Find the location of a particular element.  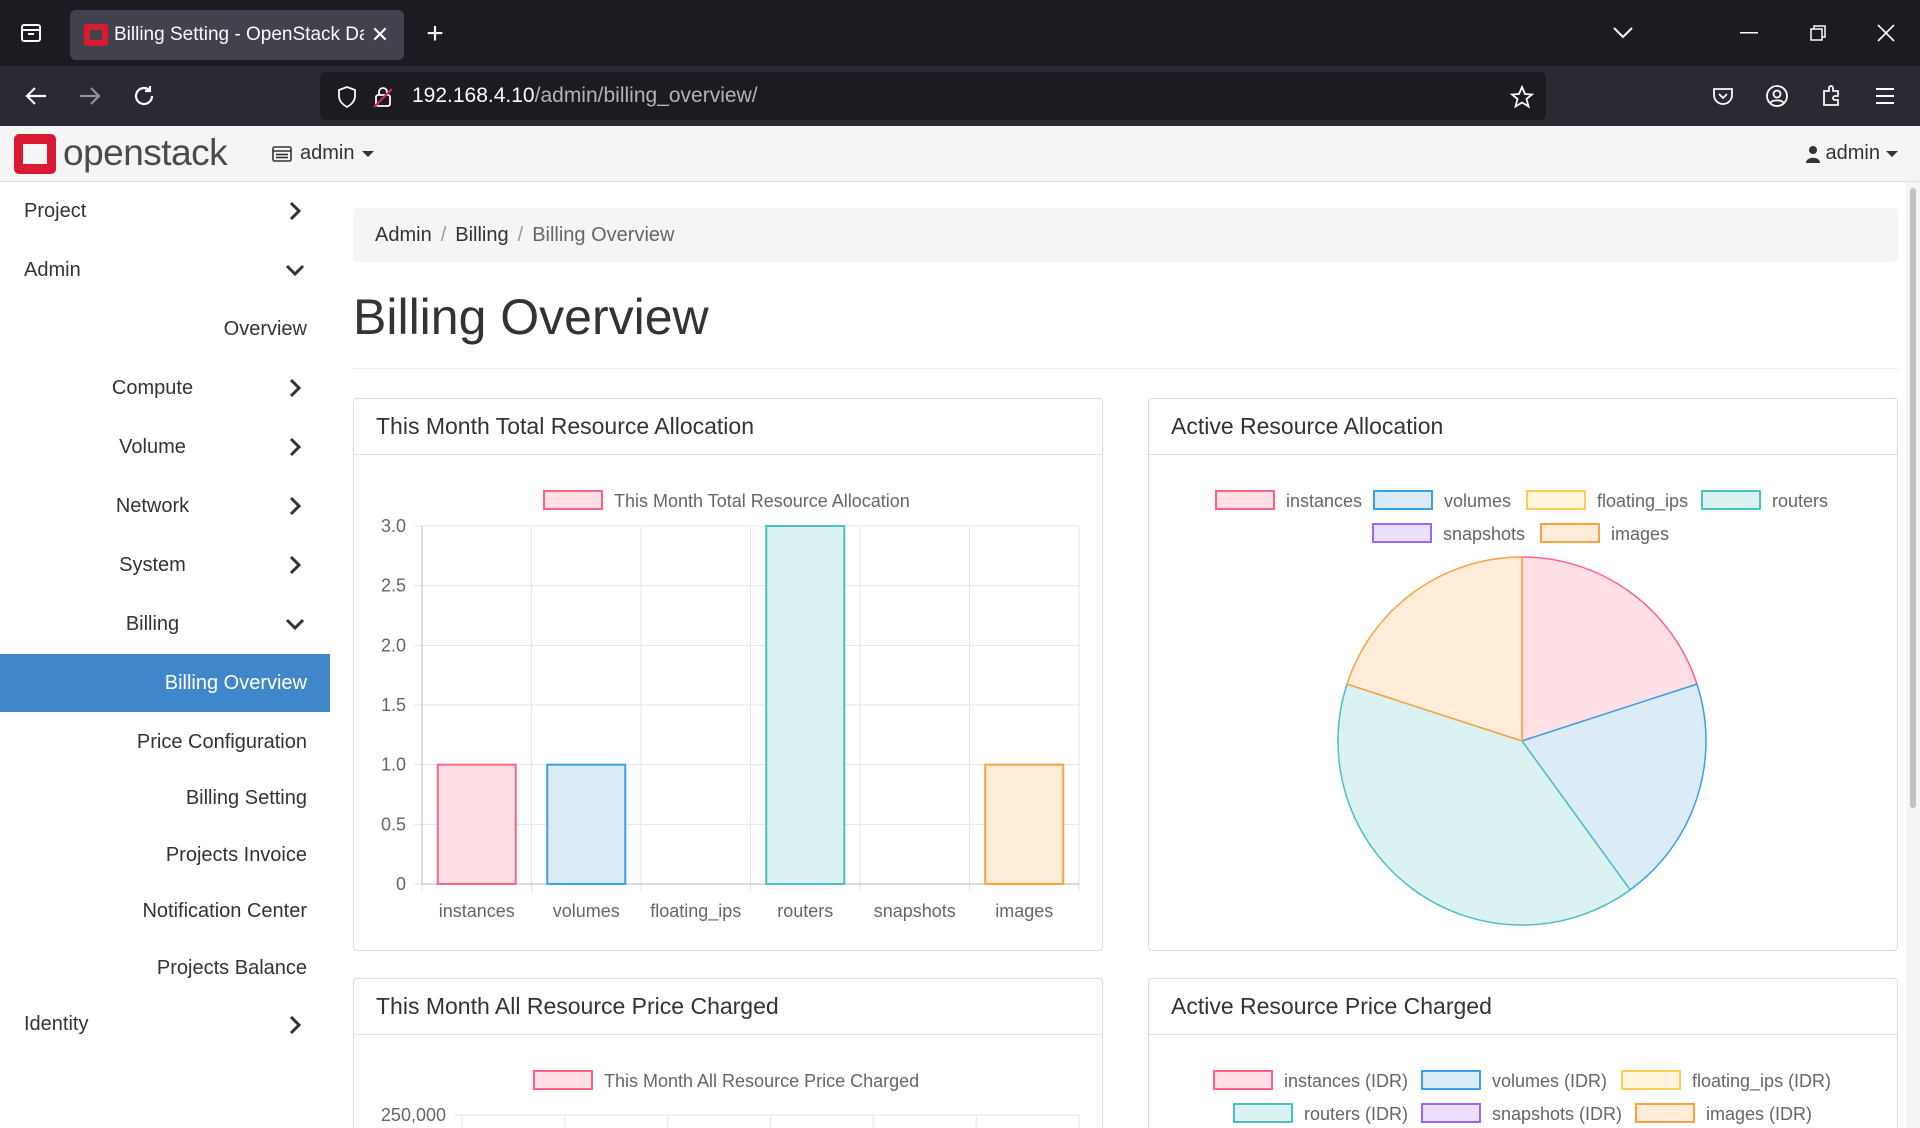

legend-entry: volumes (IDR) is located at coordinates (1514, 1080).